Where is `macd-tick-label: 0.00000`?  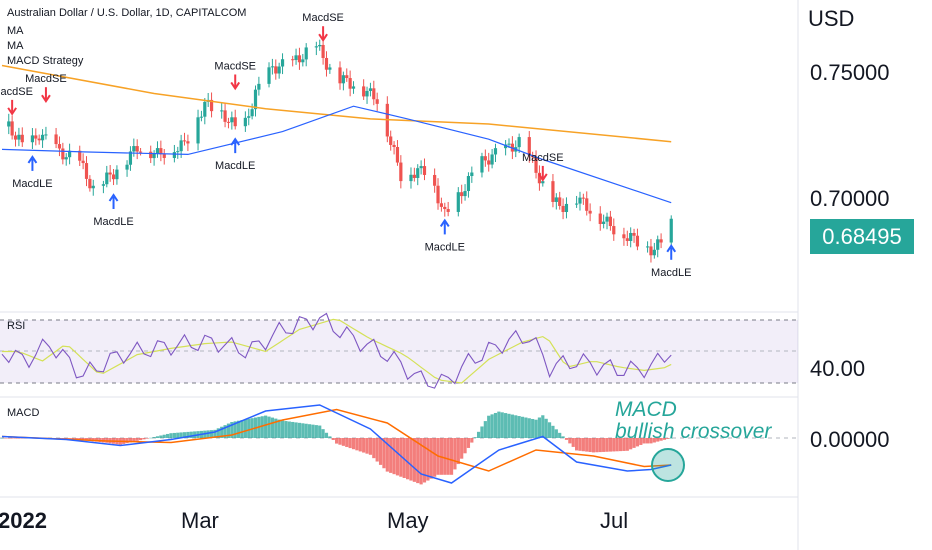
macd-tick-label: 0.00000 is located at coordinates (850, 439).